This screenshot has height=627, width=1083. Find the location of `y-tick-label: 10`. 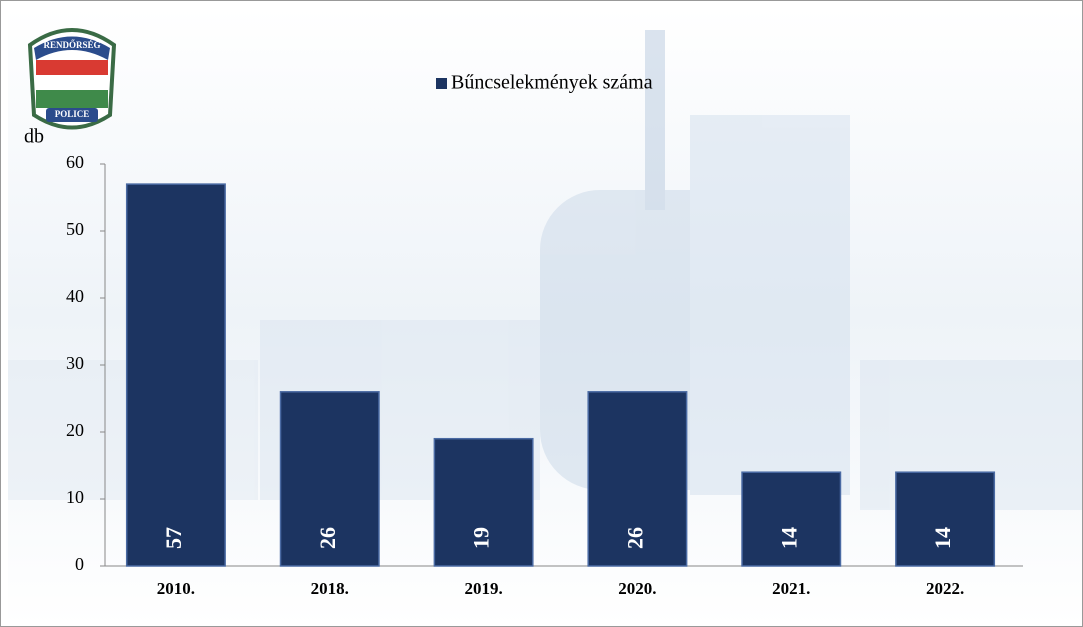

y-tick-label: 10 is located at coordinates (75, 497).